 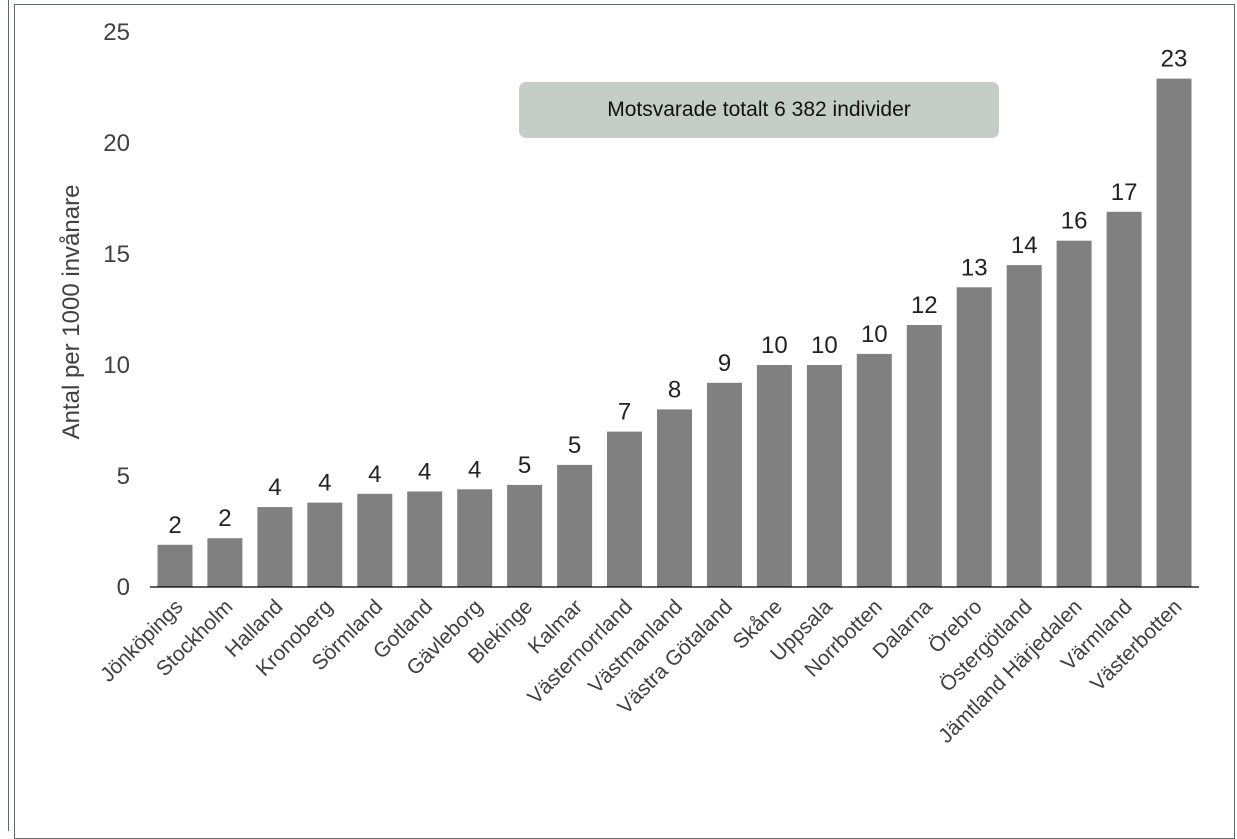 I want to click on y-tick-label: 15, so click(x=116, y=254).